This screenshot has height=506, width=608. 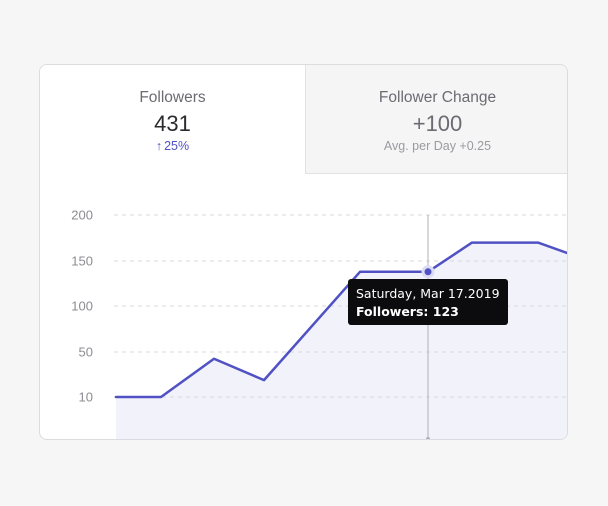 I want to click on tab-followers: Followers 431 ↑ 25%, so click(x=172, y=119).